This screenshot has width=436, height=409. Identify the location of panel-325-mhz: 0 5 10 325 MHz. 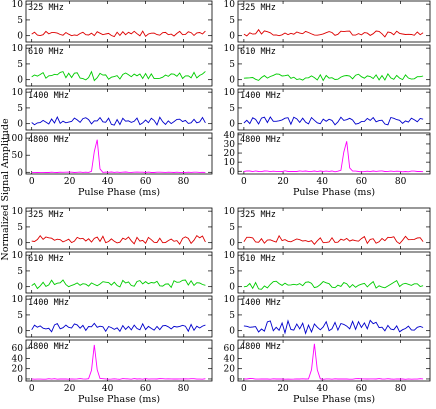
(112, 21).